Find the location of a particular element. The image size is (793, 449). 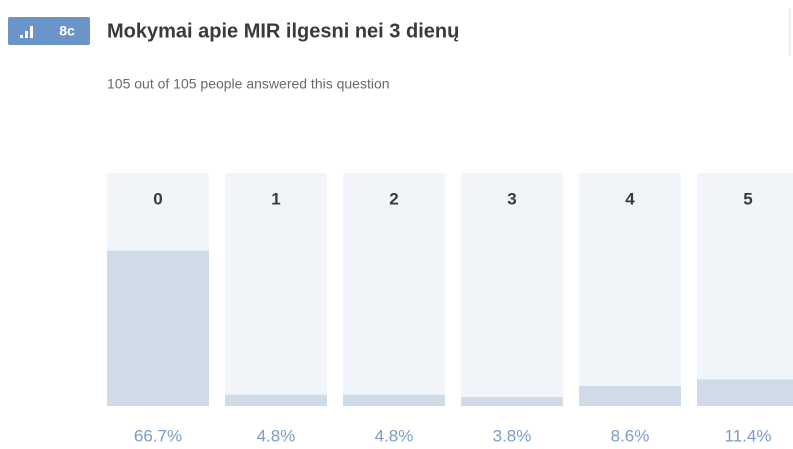

category-label: 2 is located at coordinates (393, 198).